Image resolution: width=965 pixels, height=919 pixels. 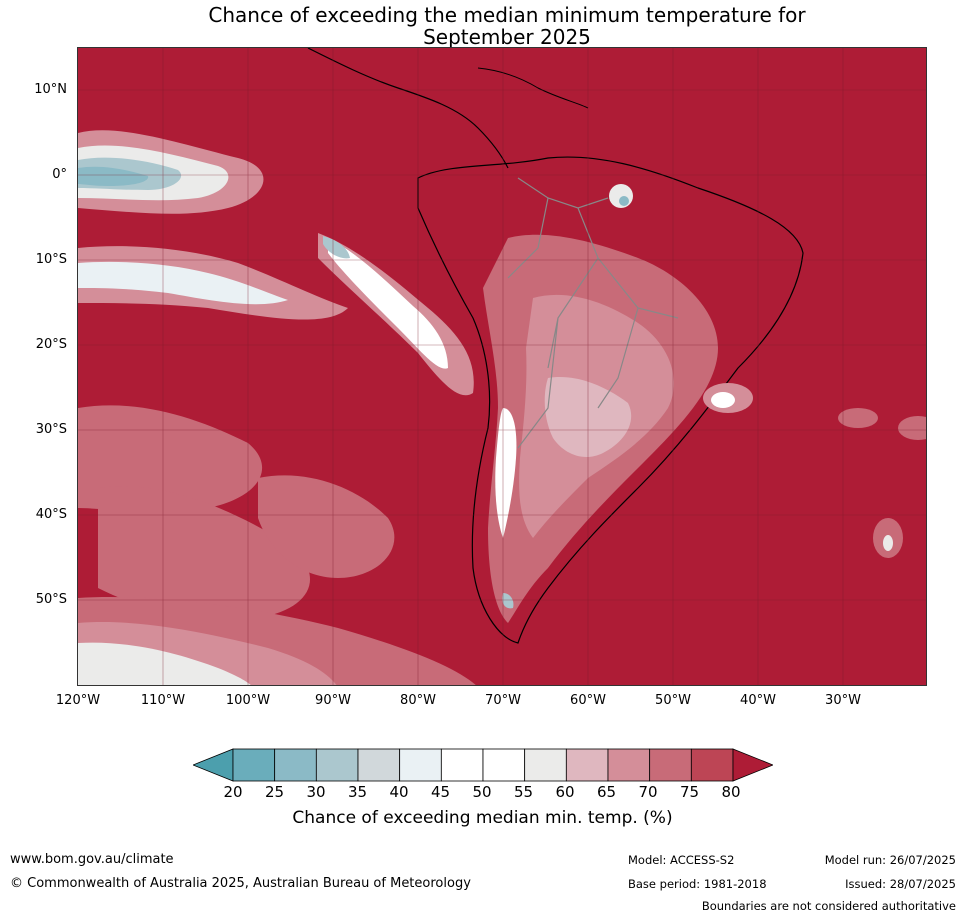 What do you see at coordinates (418, 700) in the screenshot?
I see `lon-label-80w: 80°W` at bounding box center [418, 700].